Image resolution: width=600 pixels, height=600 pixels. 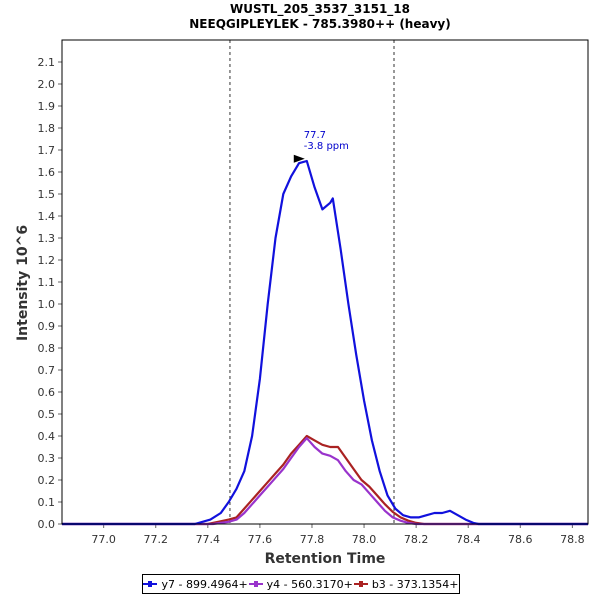 What do you see at coordinates (47, 458) in the screenshot?
I see `y-tick-label: 0.3` at bounding box center [47, 458].